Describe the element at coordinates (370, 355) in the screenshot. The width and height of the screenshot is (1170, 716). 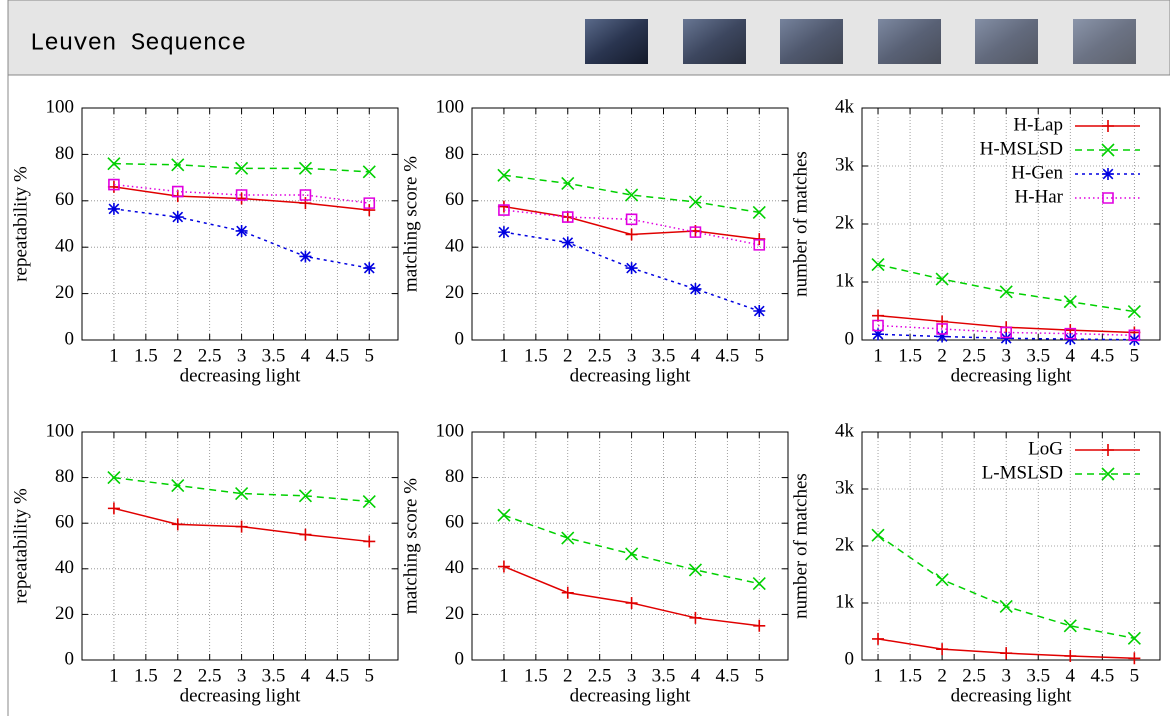
I see `x-tick-label: 5` at that location.